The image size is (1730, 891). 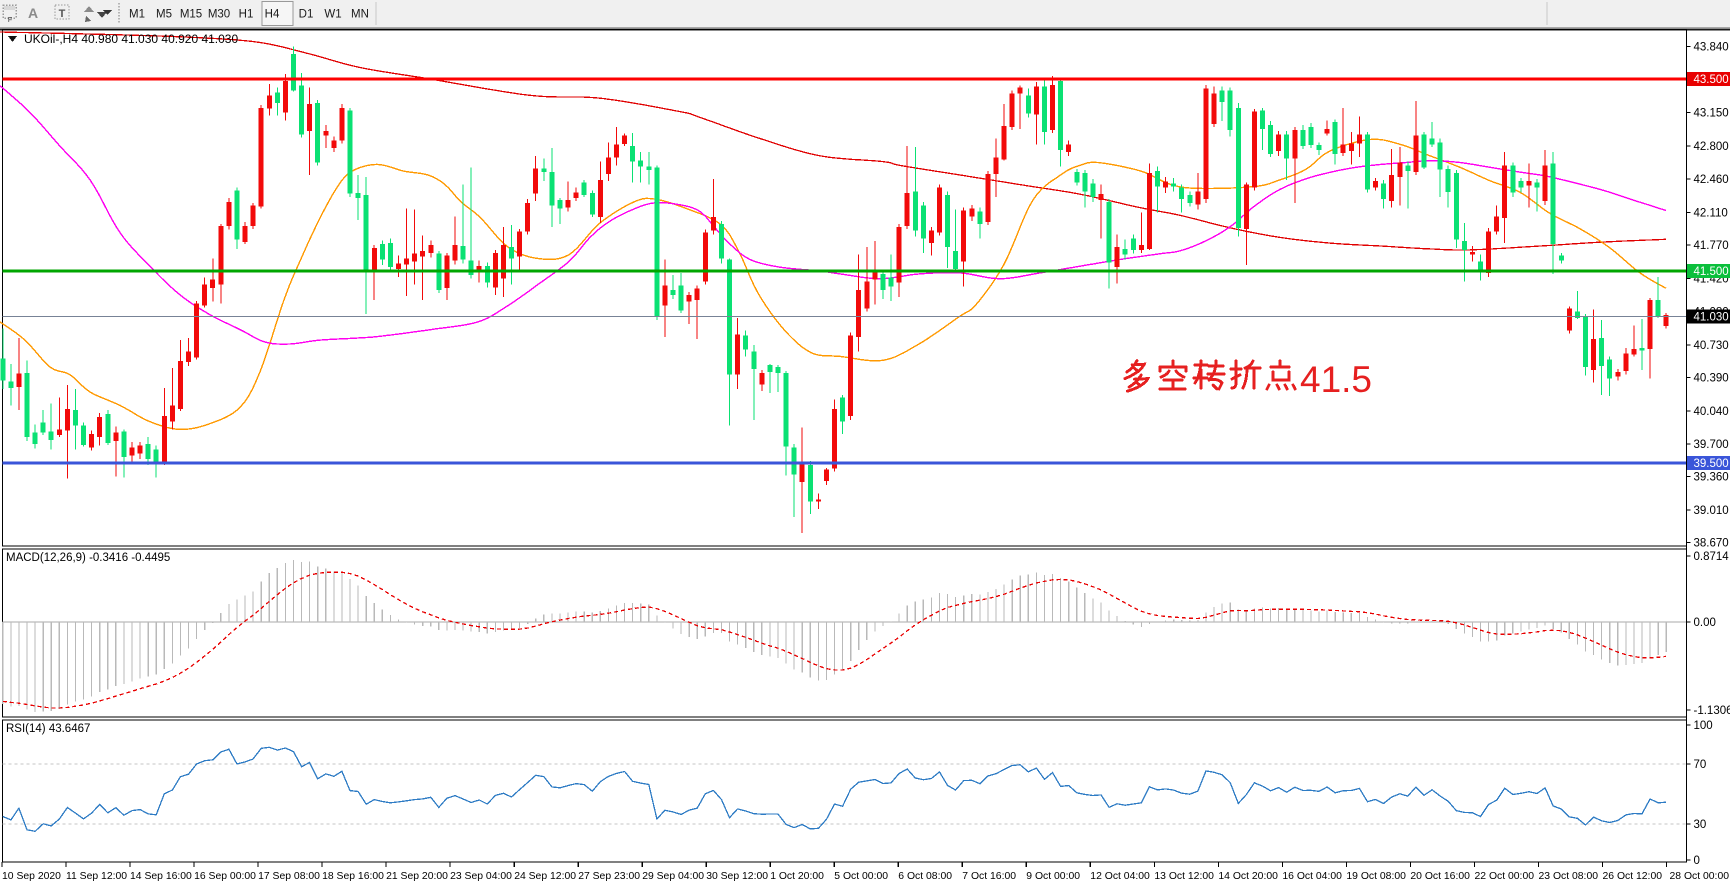 I want to click on svg-text: 42.800, so click(x=1711, y=147).